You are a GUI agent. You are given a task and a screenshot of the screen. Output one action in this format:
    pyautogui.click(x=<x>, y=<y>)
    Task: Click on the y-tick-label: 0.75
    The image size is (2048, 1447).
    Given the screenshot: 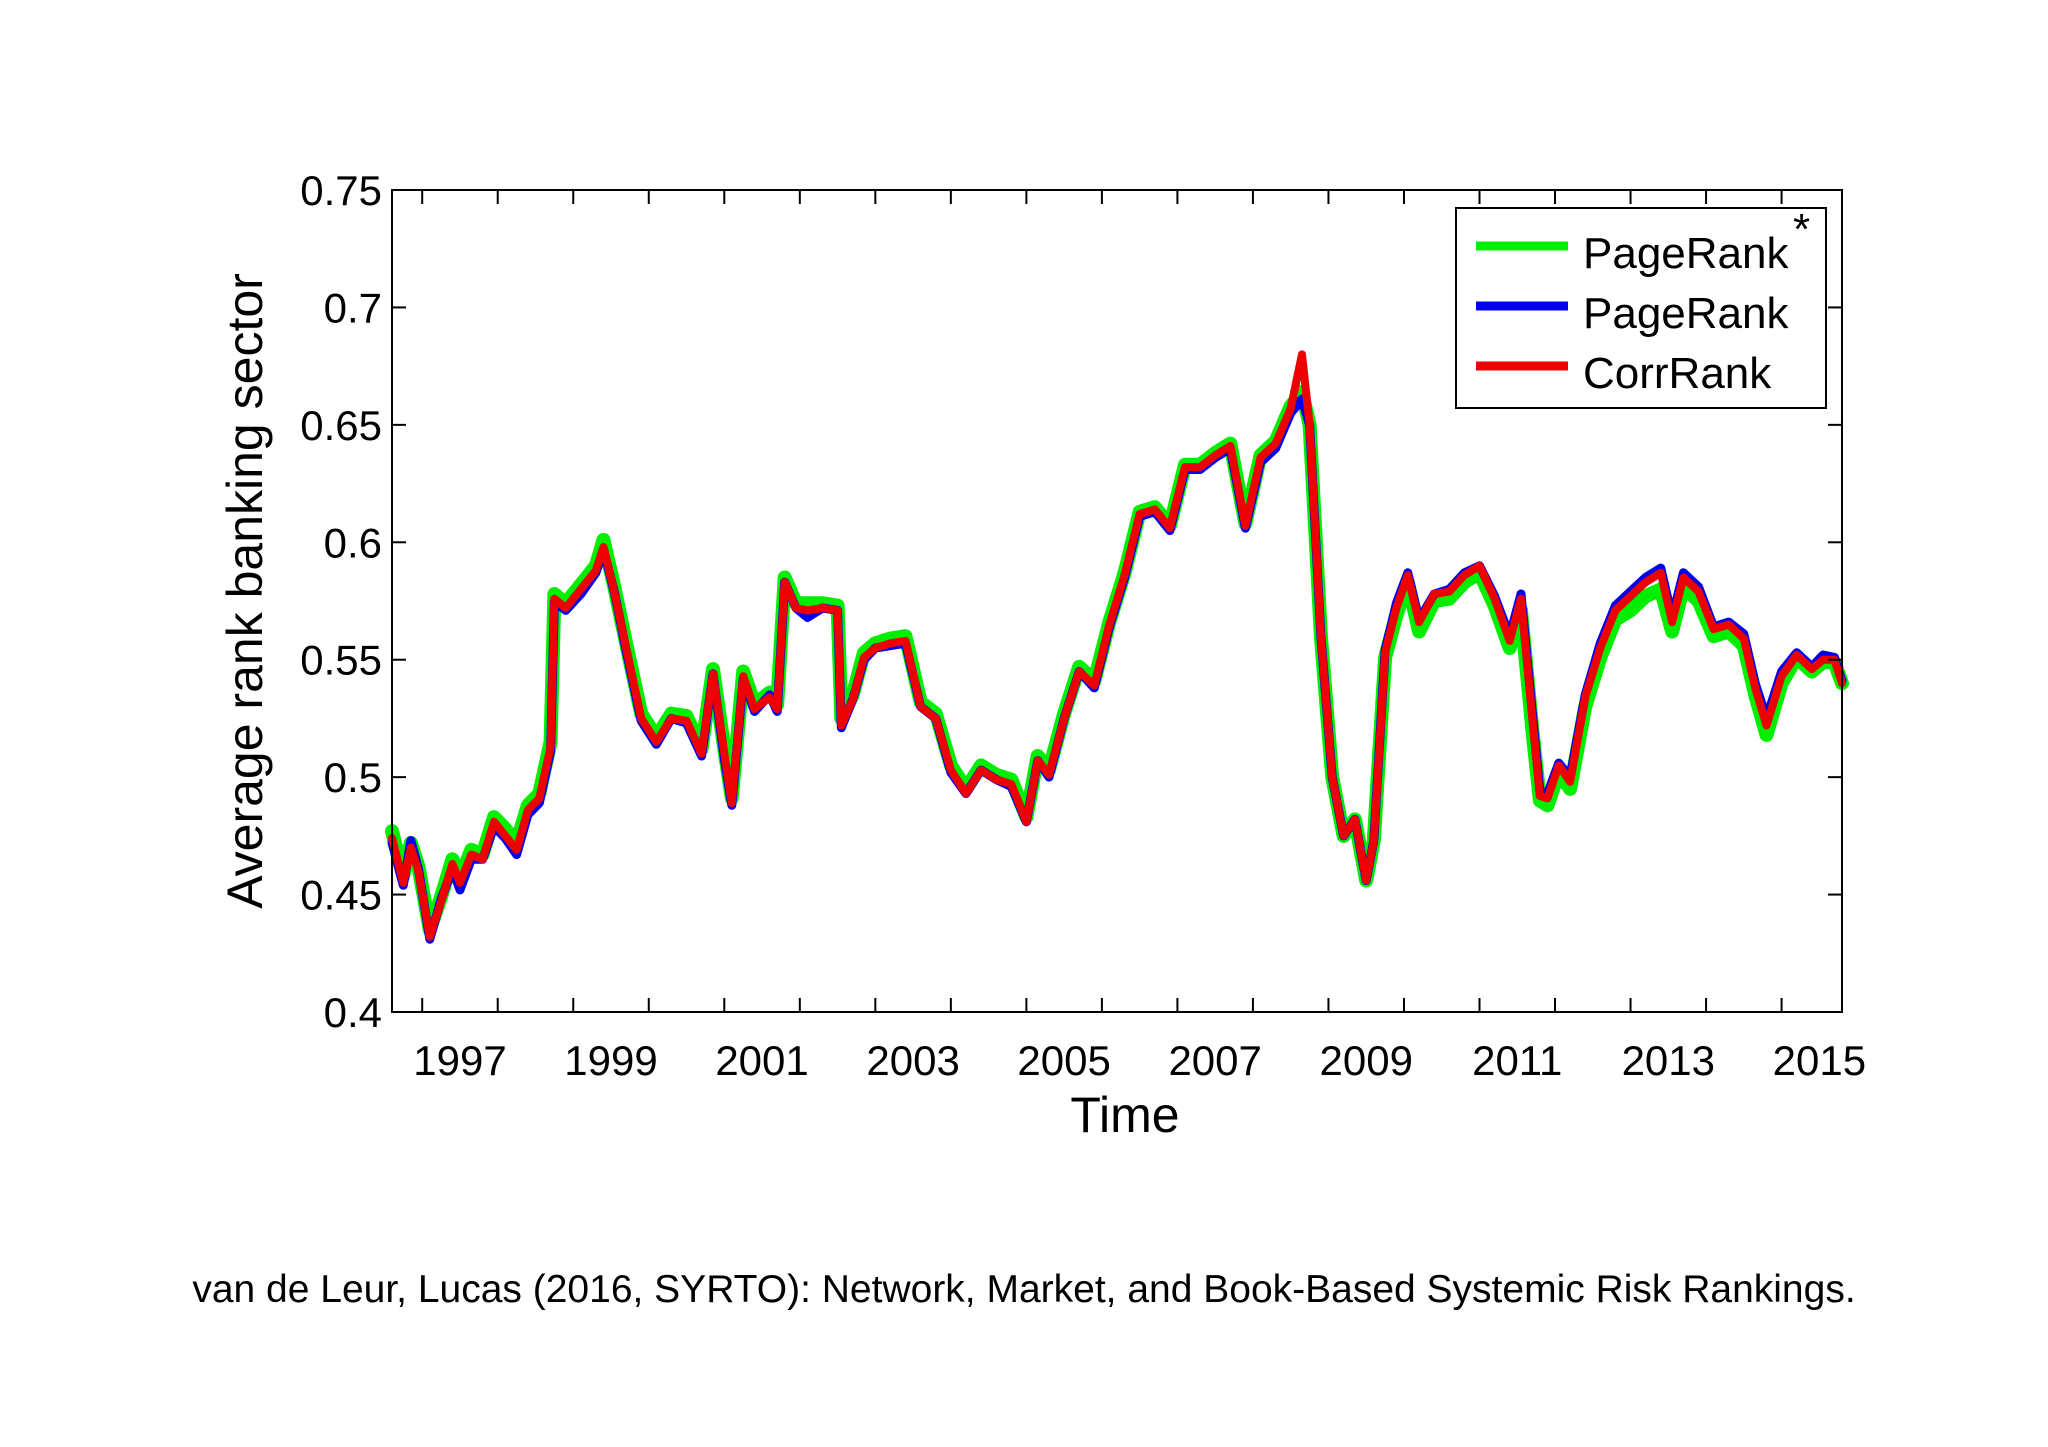 What is the action you would take?
    pyautogui.click(x=341, y=190)
    